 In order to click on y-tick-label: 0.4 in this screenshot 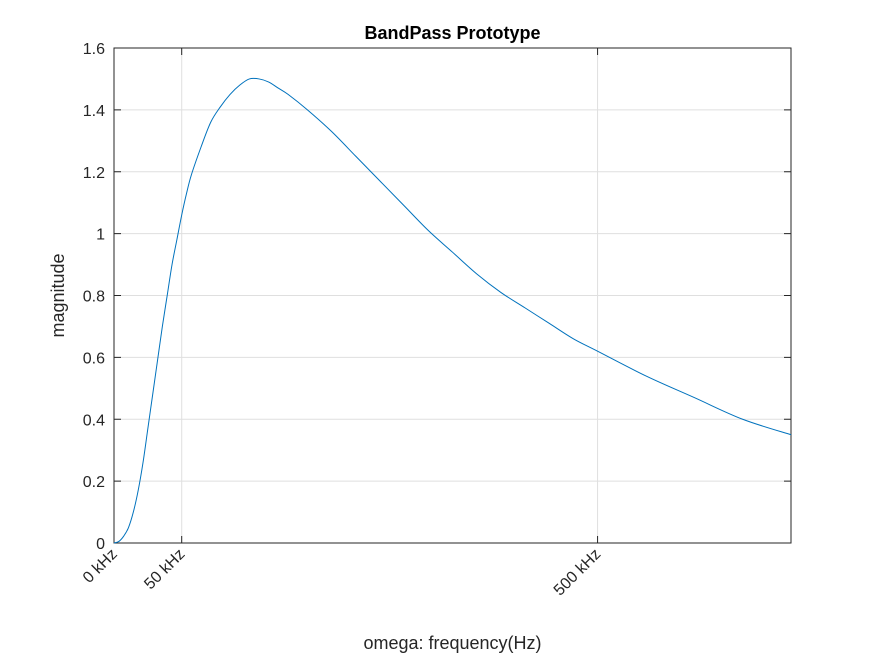, I will do `click(94, 420)`.